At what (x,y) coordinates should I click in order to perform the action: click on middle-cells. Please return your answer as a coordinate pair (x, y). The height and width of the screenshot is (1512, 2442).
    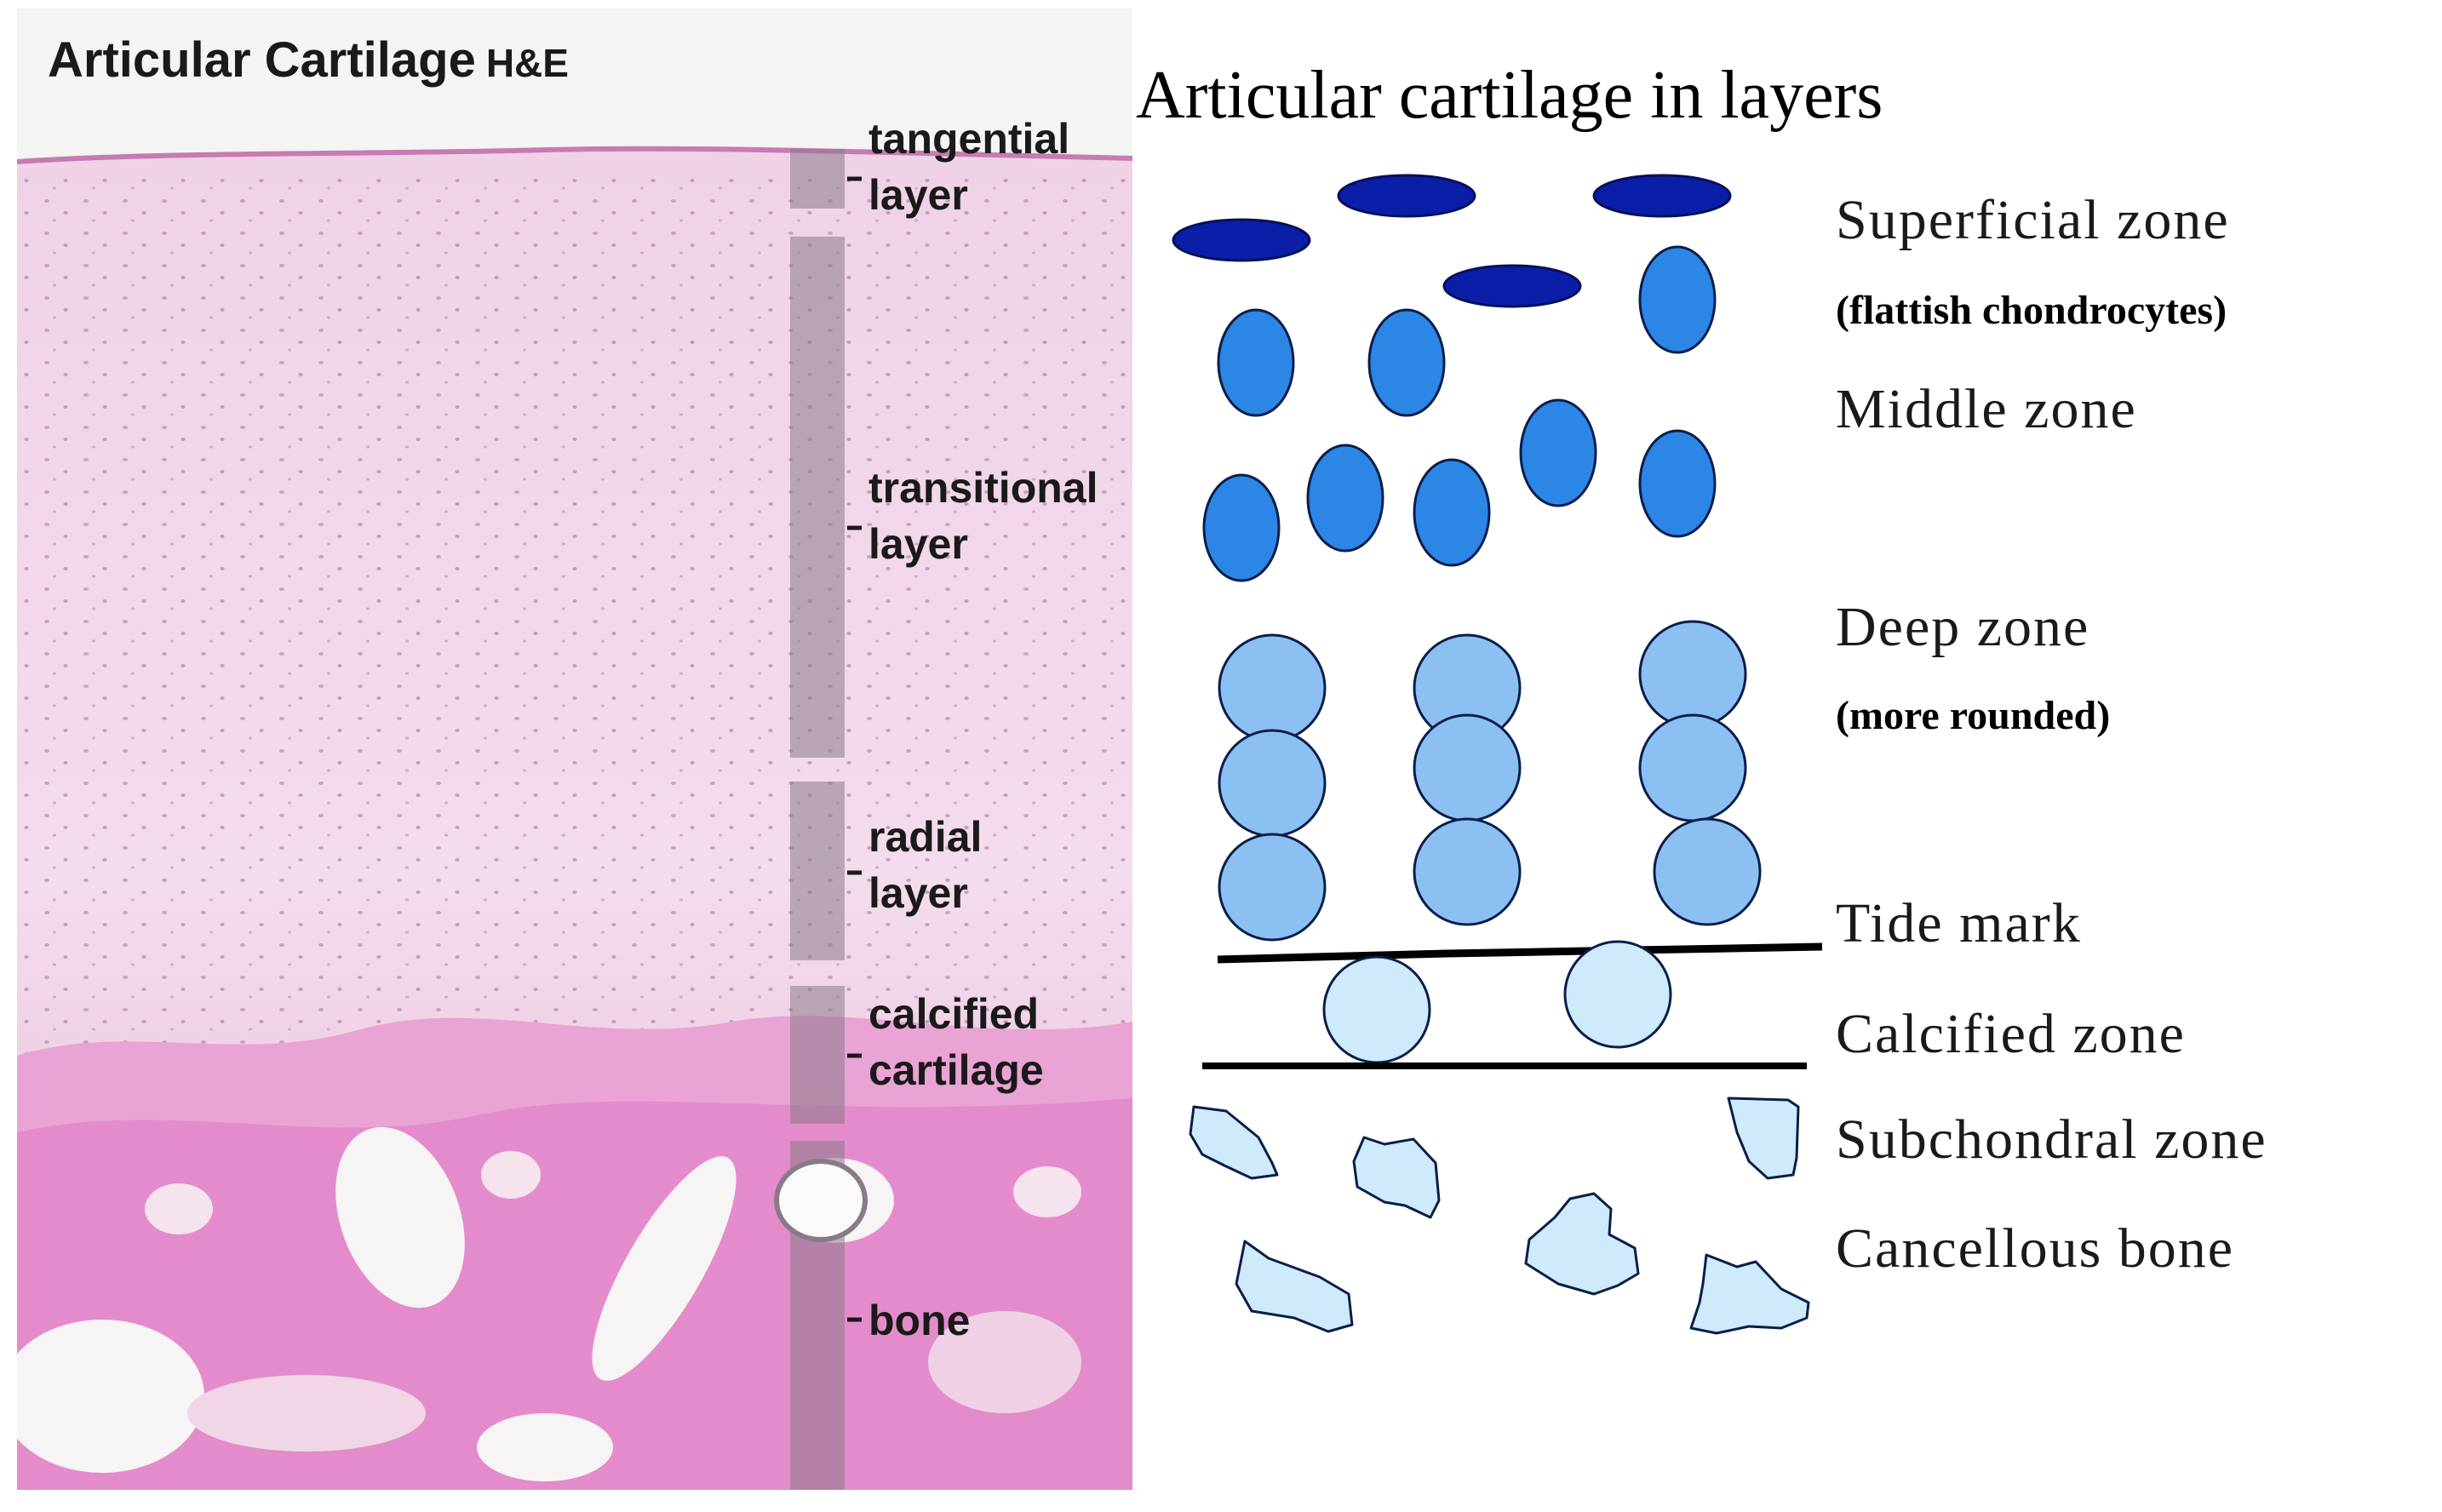
    Looking at the image, I should click on (1459, 413).